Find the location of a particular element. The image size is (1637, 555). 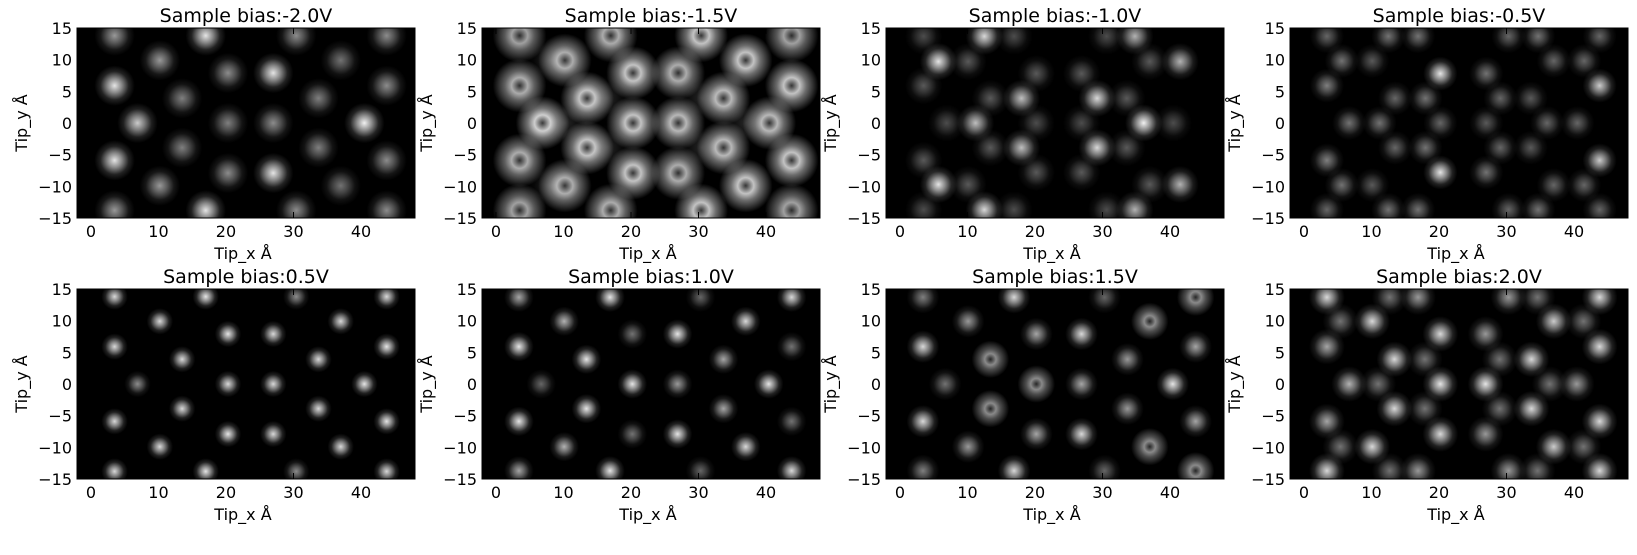

subplot-title: Sample bias:-1.0V is located at coordinates (1055, 16).